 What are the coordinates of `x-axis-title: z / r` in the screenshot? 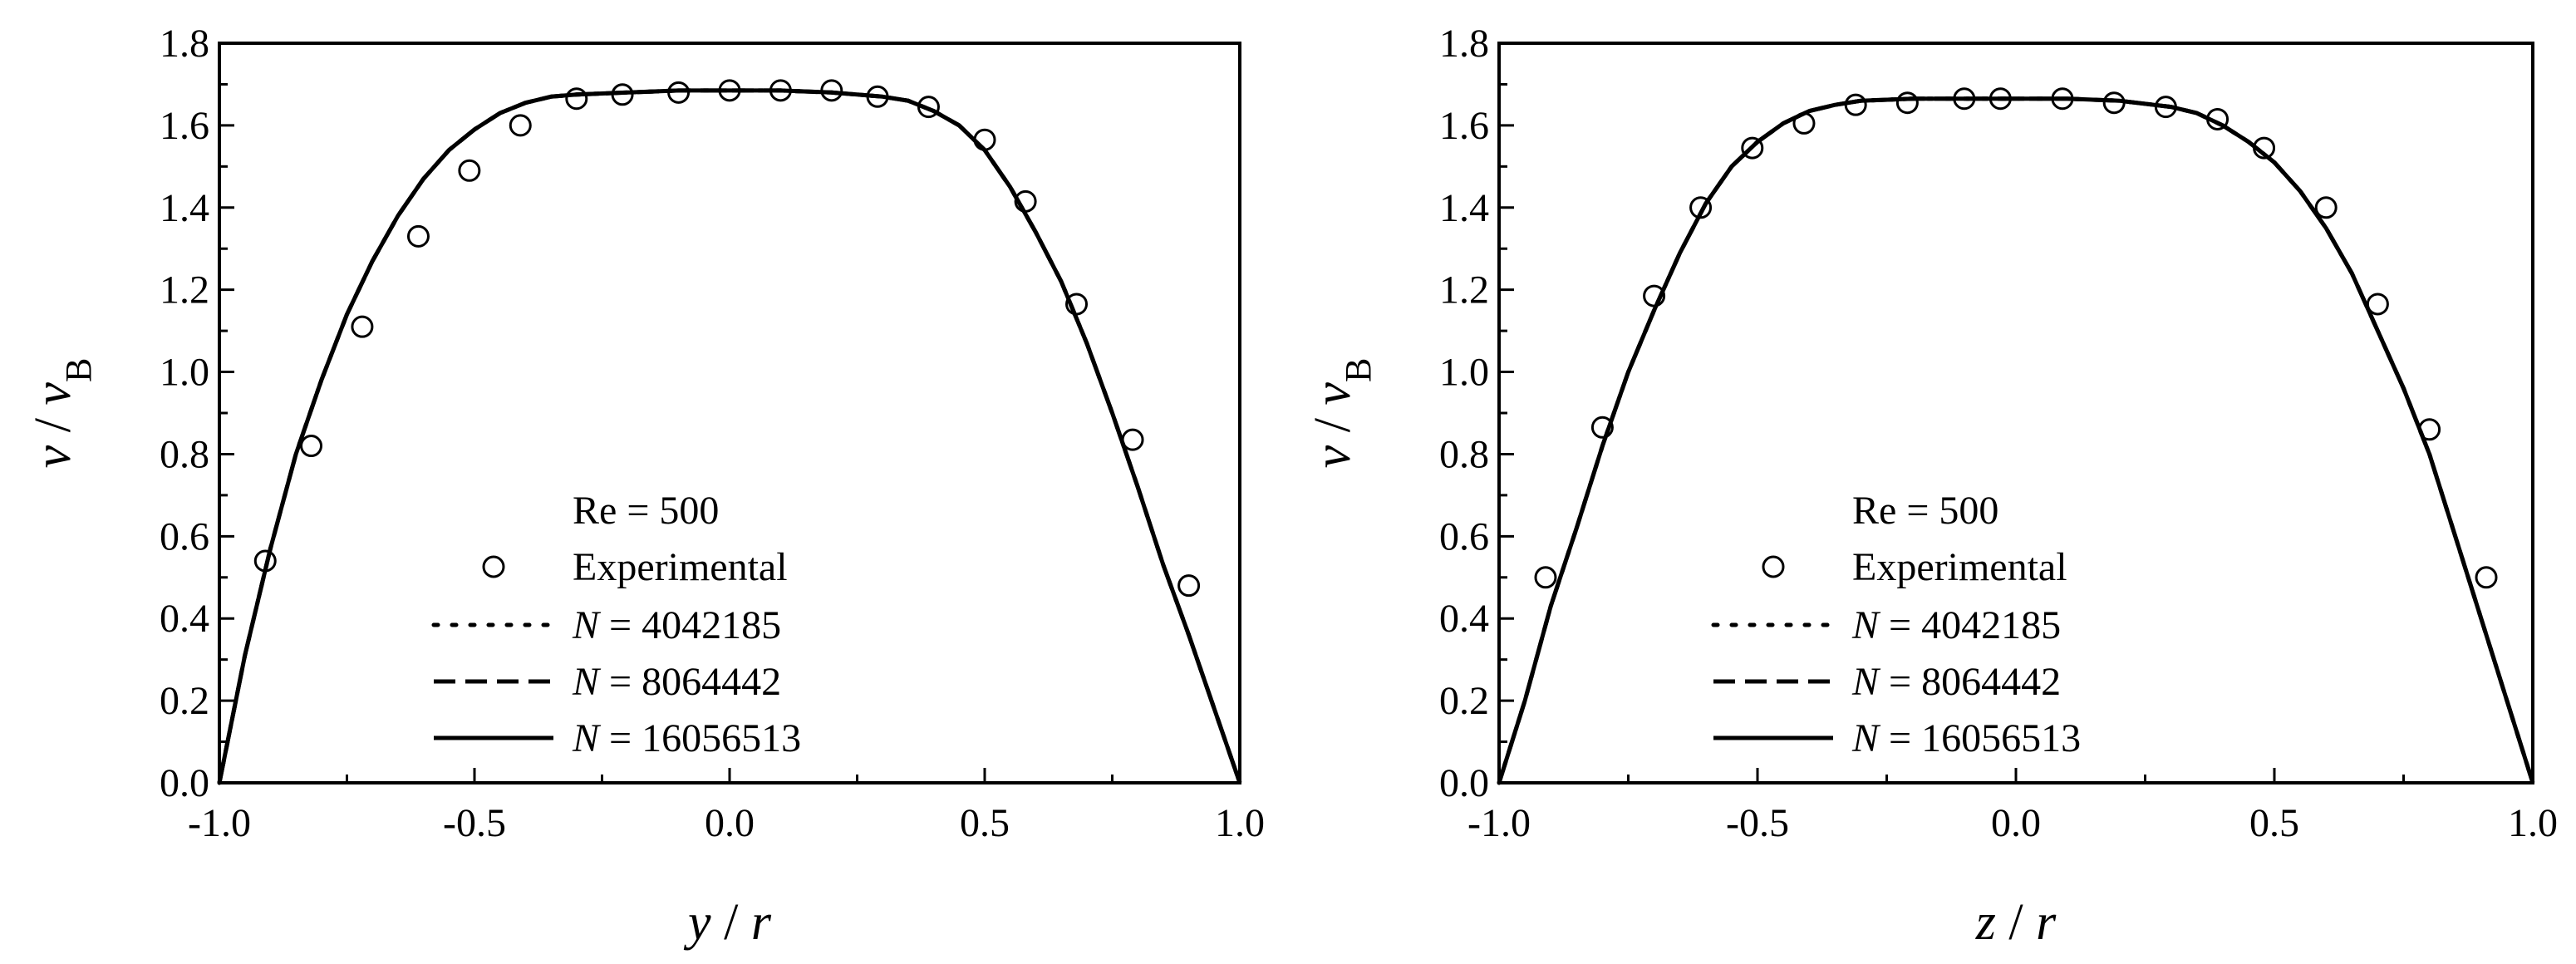 It's located at (2016, 922).